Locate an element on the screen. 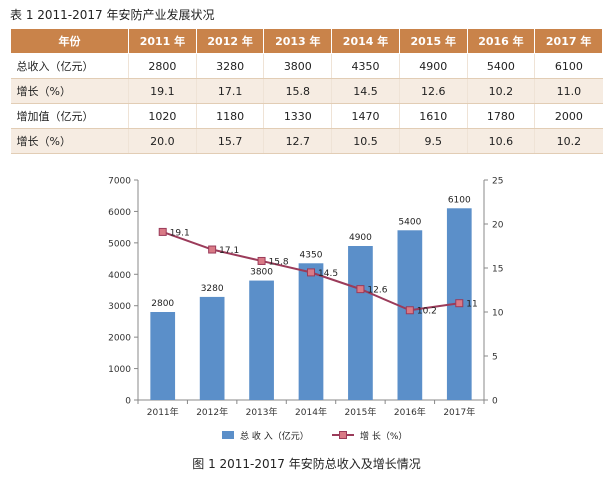  table-cell: 1610 is located at coordinates (433, 116).